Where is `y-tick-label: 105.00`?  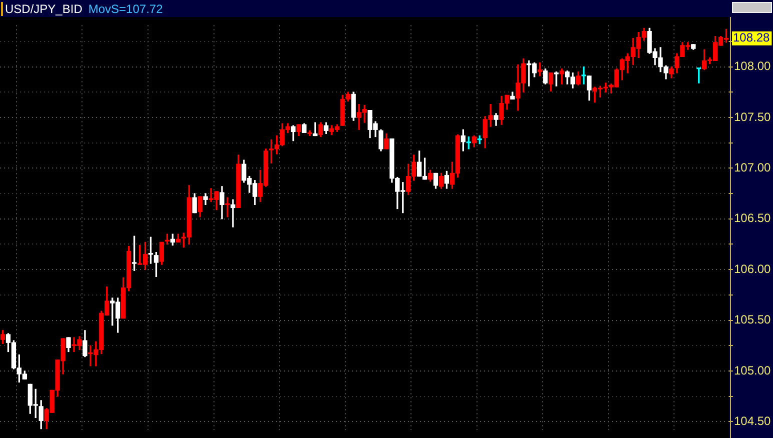 y-tick-label: 105.00 is located at coordinates (753, 370).